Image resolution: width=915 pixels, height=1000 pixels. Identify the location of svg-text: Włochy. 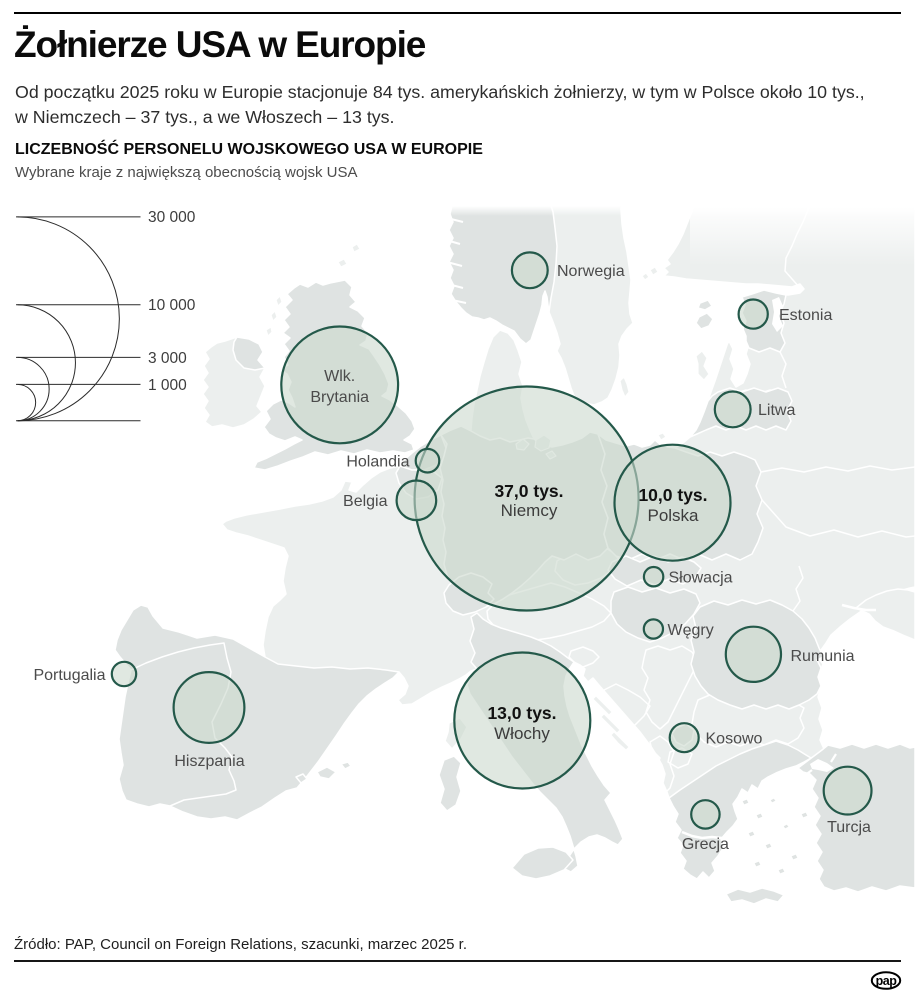
(522, 733).